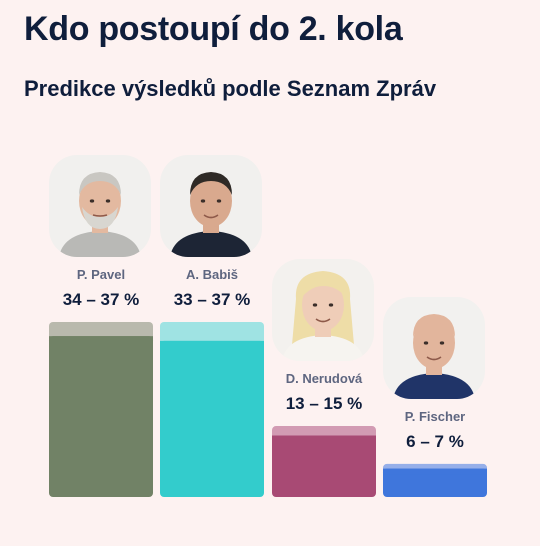  What do you see at coordinates (434, 347) in the screenshot?
I see `portrait-fischer-icon` at bounding box center [434, 347].